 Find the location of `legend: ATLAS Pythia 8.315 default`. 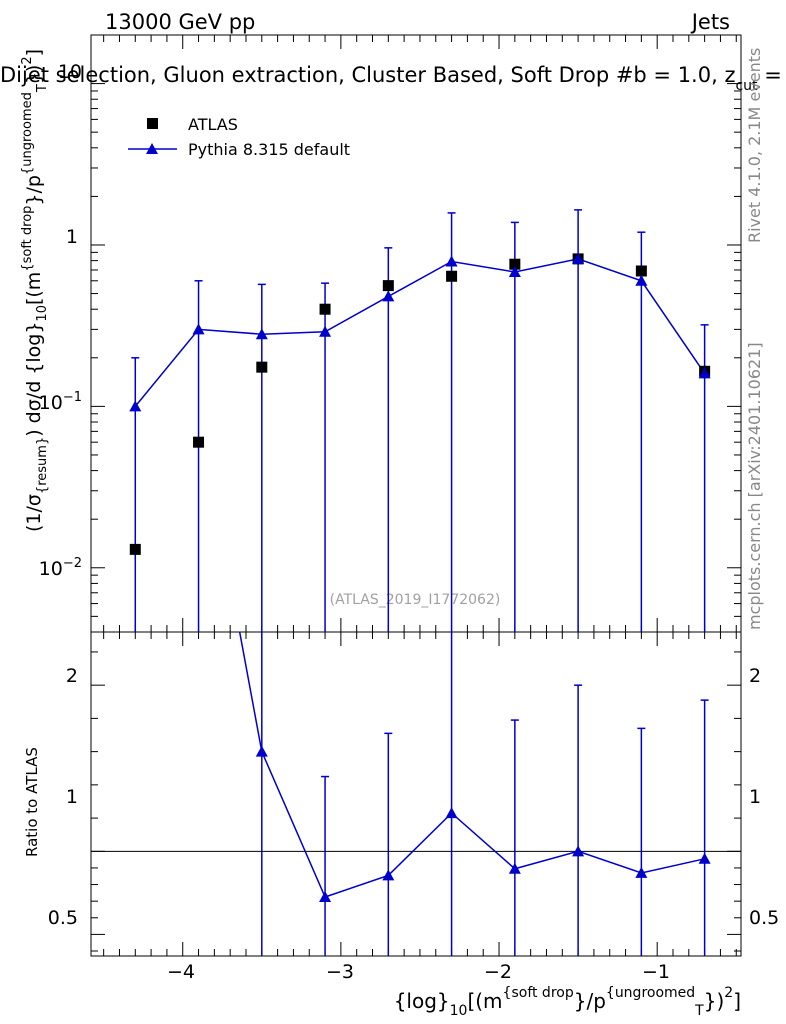

legend: ATLAS Pythia 8.315 default is located at coordinates (239, 137).